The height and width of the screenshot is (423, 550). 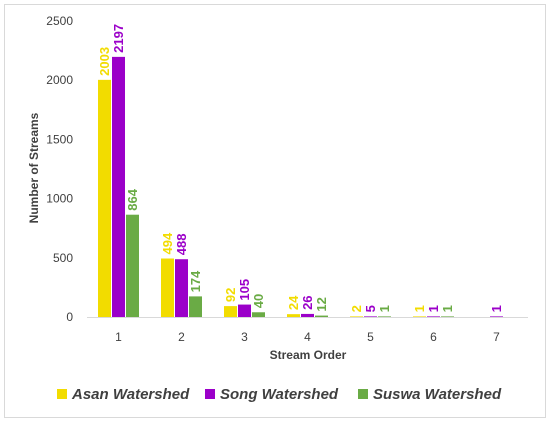 I want to click on data-label: 864, so click(x=132, y=199).